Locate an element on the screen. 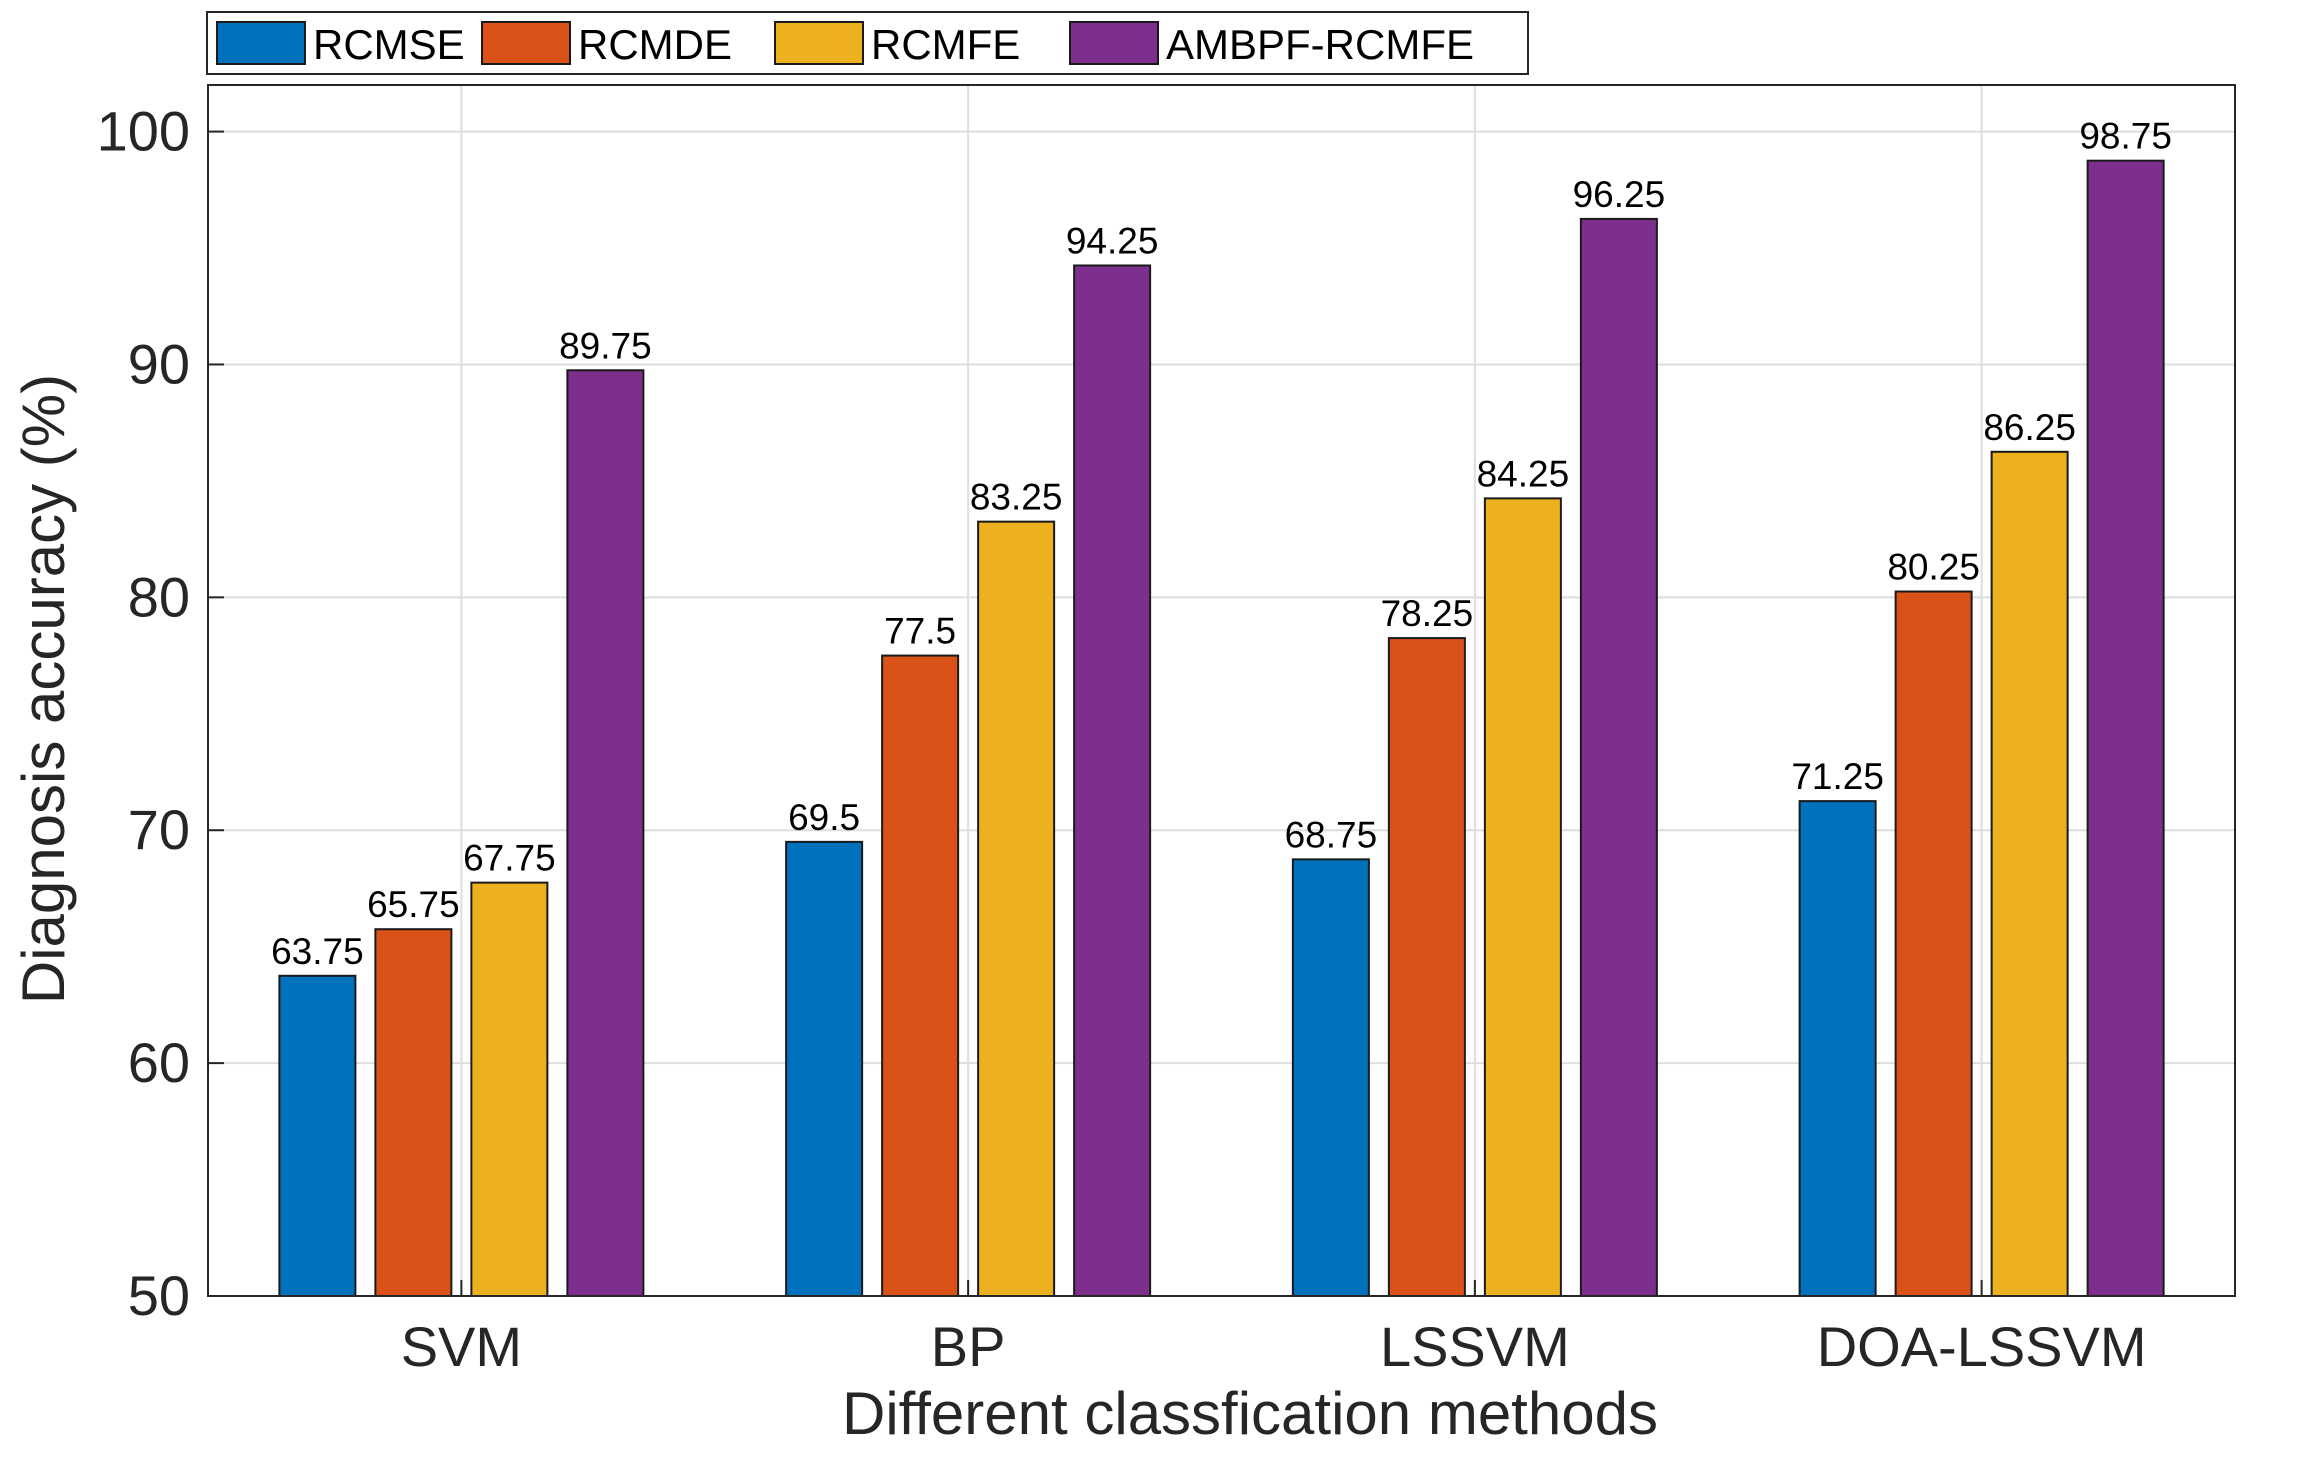 The image size is (2311, 1470). bar-ambpf-rcmfe-doa-lssvm is located at coordinates (2125, 728).